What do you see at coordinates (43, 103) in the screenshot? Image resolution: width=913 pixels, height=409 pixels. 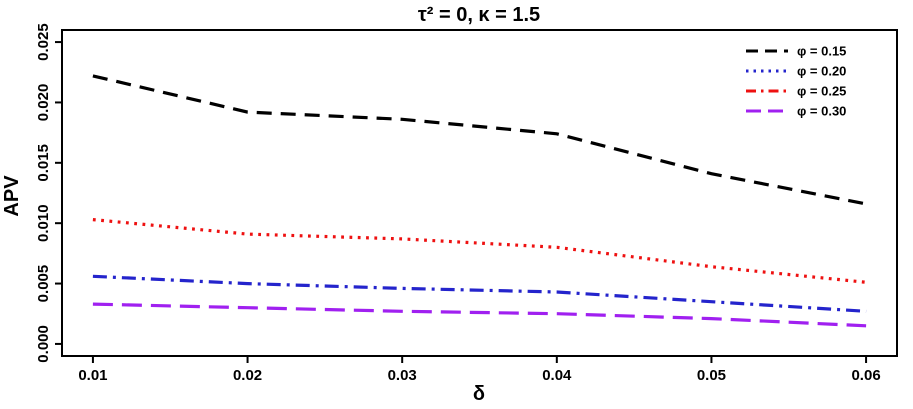 I see `y-tick-label: 0.020` at bounding box center [43, 103].